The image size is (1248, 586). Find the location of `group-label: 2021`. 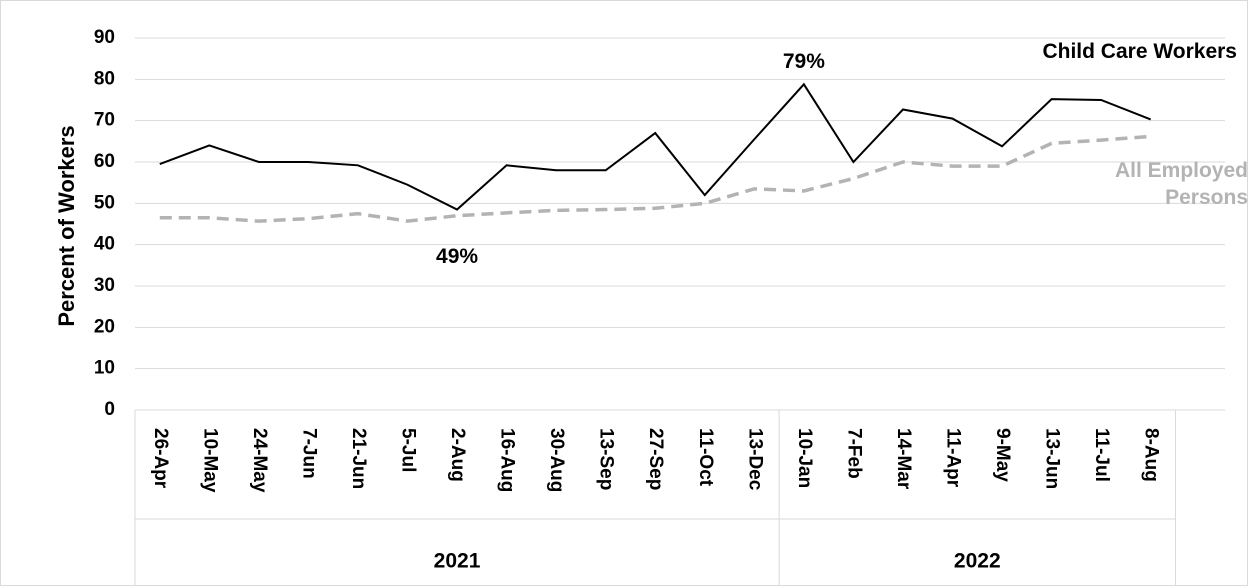

group-label: 2021 is located at coordinates (457, 561).